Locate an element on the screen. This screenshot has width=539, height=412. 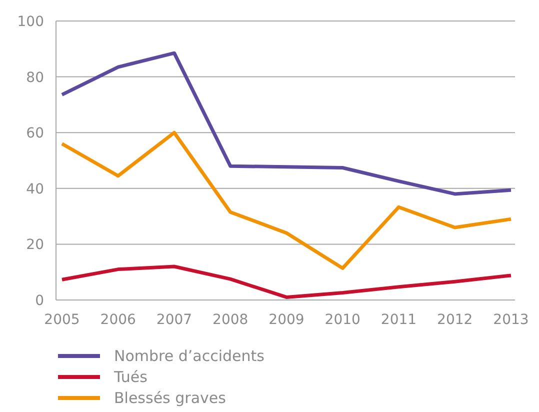
x-tick-label: 2013 is located at coordinates (511, 320).